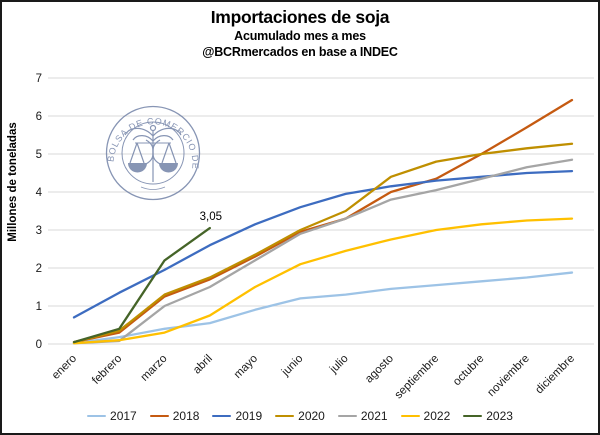 The image size is (600, 435). Describe the element at coordinates (39, 212) in the screenshot. I see `y-axis-tick-labels: 0 1 2 3 4 5 6 7` at that location.